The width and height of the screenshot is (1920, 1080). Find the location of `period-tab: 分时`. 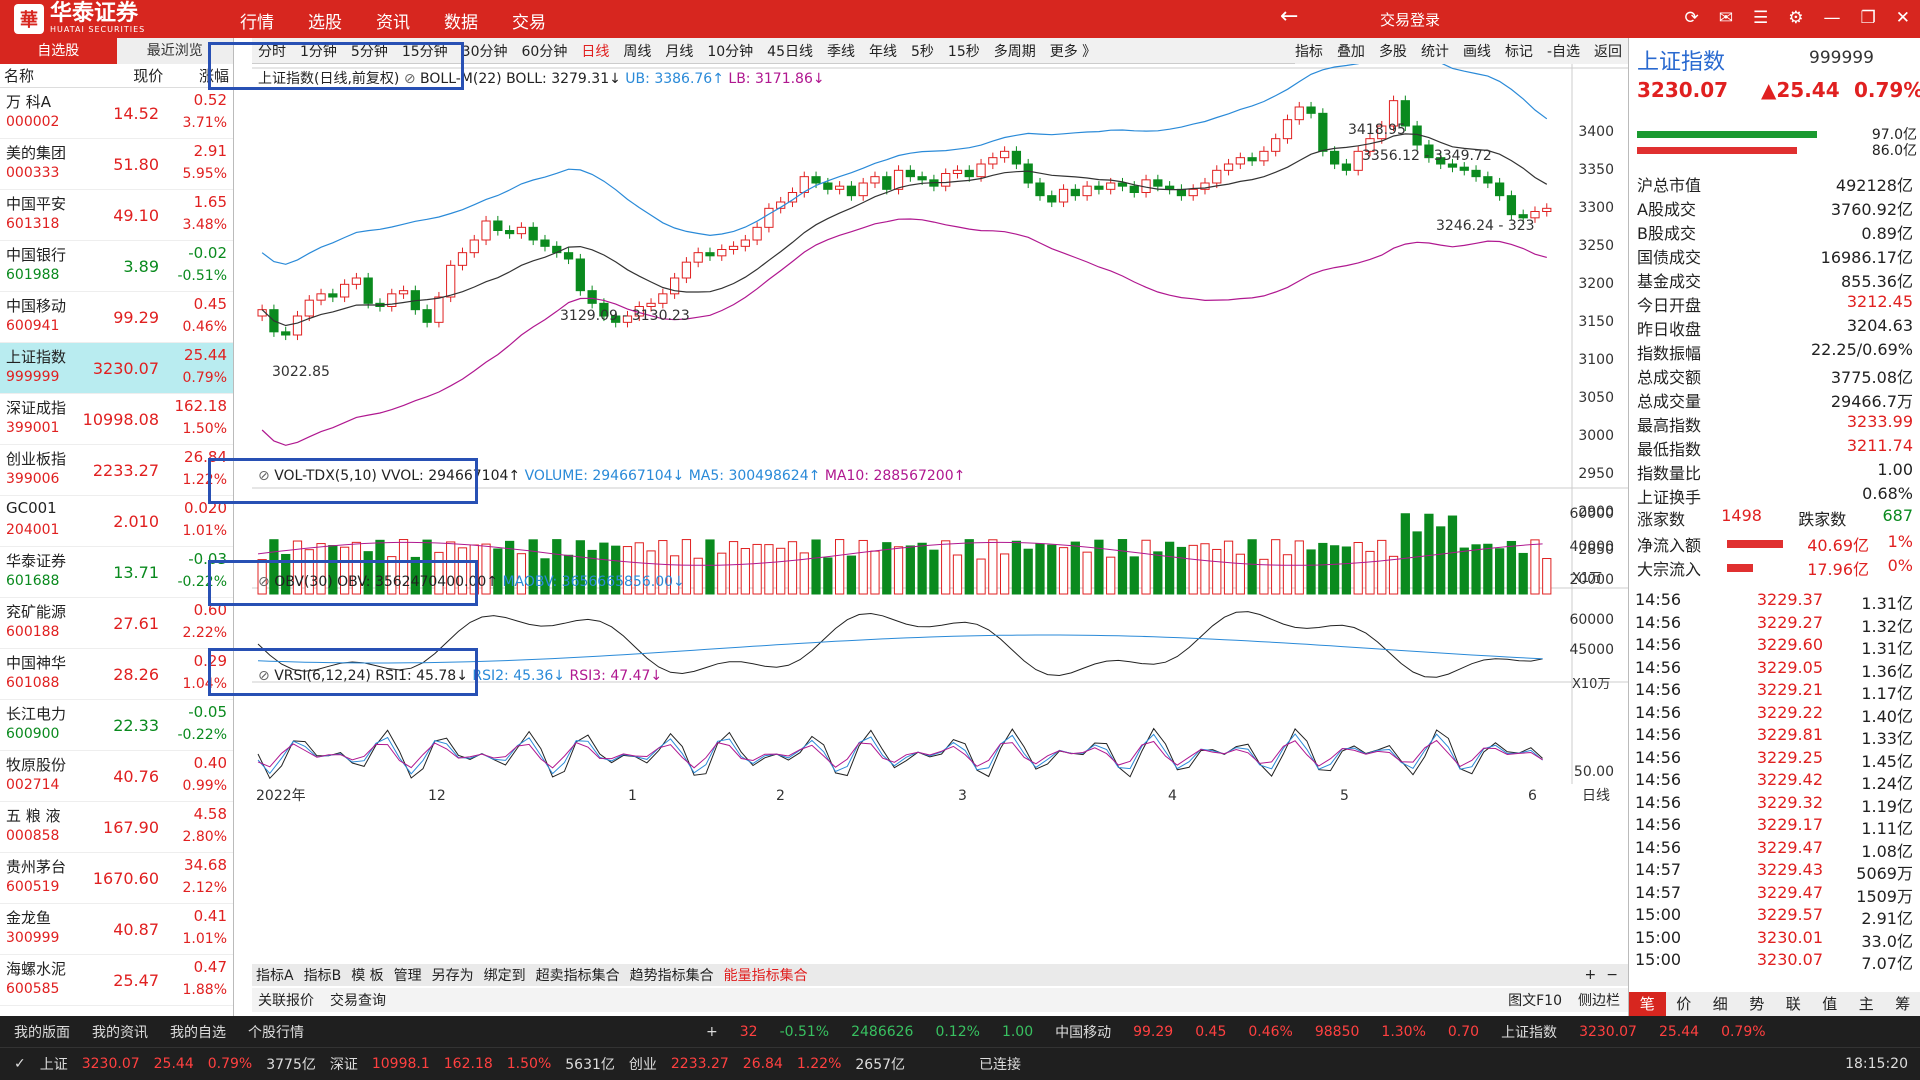

period-tab: 分时 is located at coordinates (272, 51).